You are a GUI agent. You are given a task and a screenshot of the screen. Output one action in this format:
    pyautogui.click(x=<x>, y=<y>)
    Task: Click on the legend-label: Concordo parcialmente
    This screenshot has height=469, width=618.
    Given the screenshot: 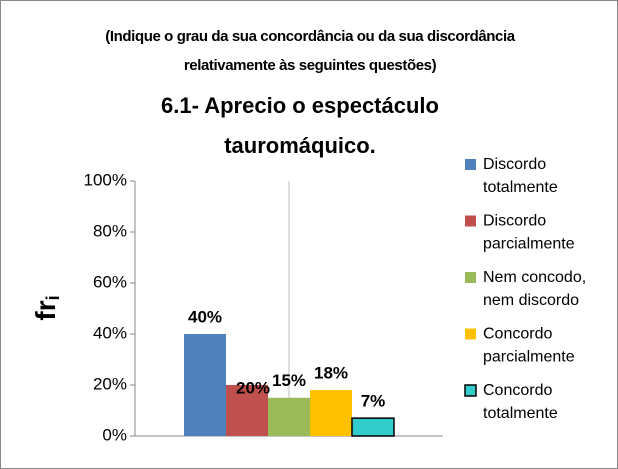 What is the action you would take?
    pyautogui.click(x=529, y=346)
    